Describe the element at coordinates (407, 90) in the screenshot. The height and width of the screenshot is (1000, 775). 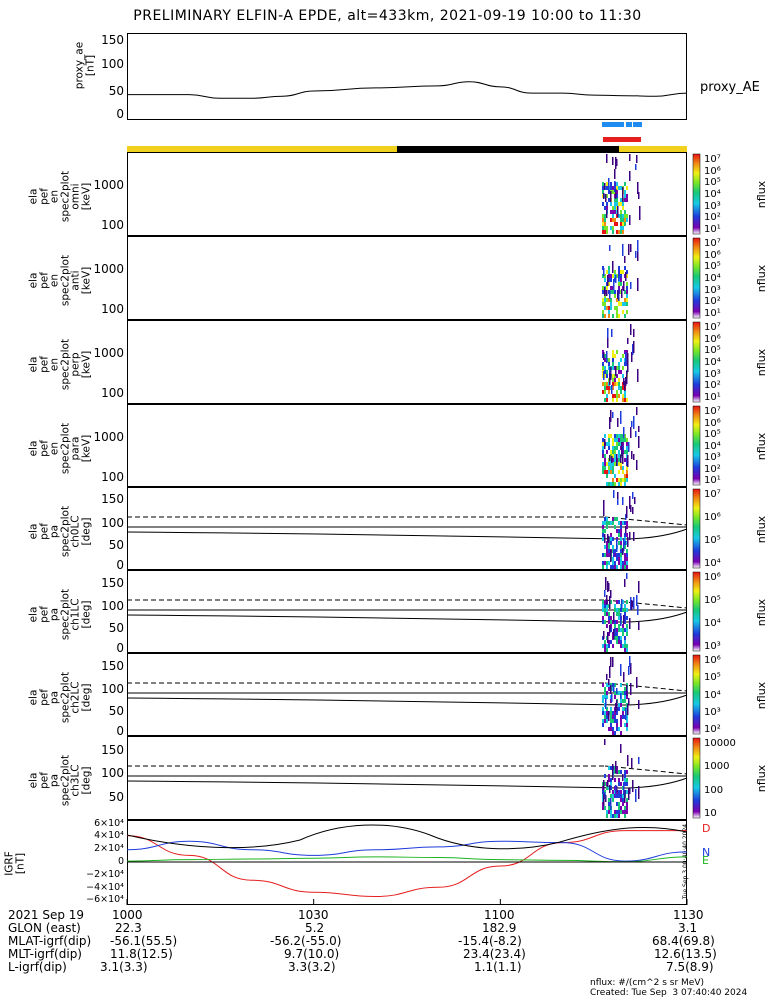
I see `proxy-ae-line` at that location.